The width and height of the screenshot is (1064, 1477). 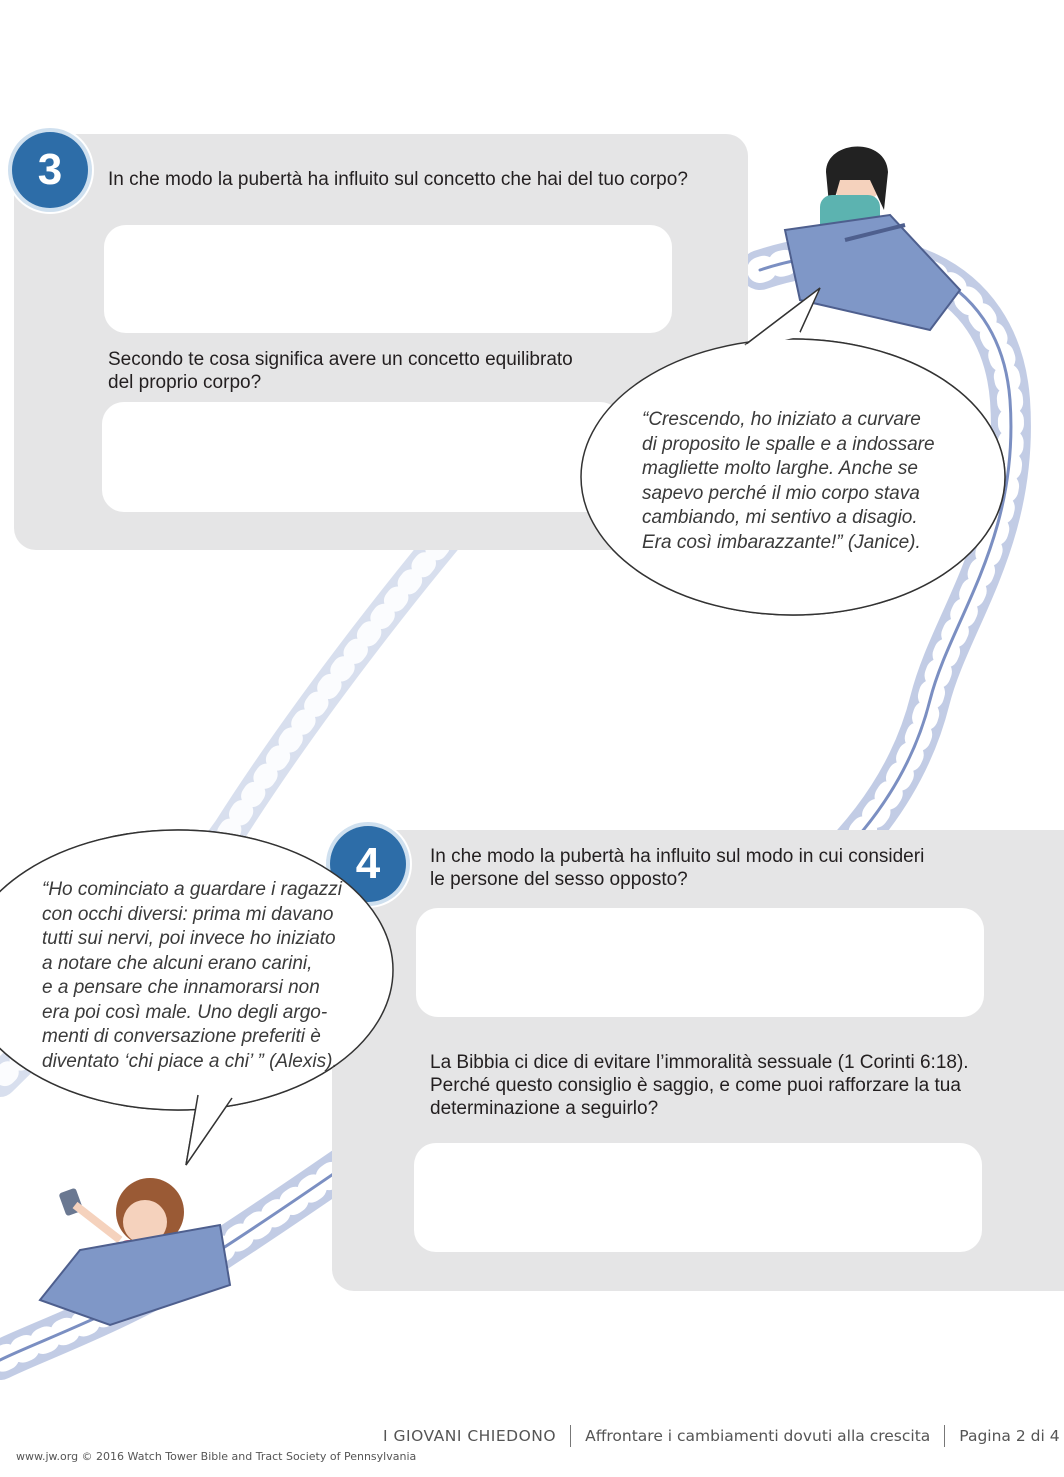 I want to click on section-4-answer-2-field, so click(x=698, y=1197).